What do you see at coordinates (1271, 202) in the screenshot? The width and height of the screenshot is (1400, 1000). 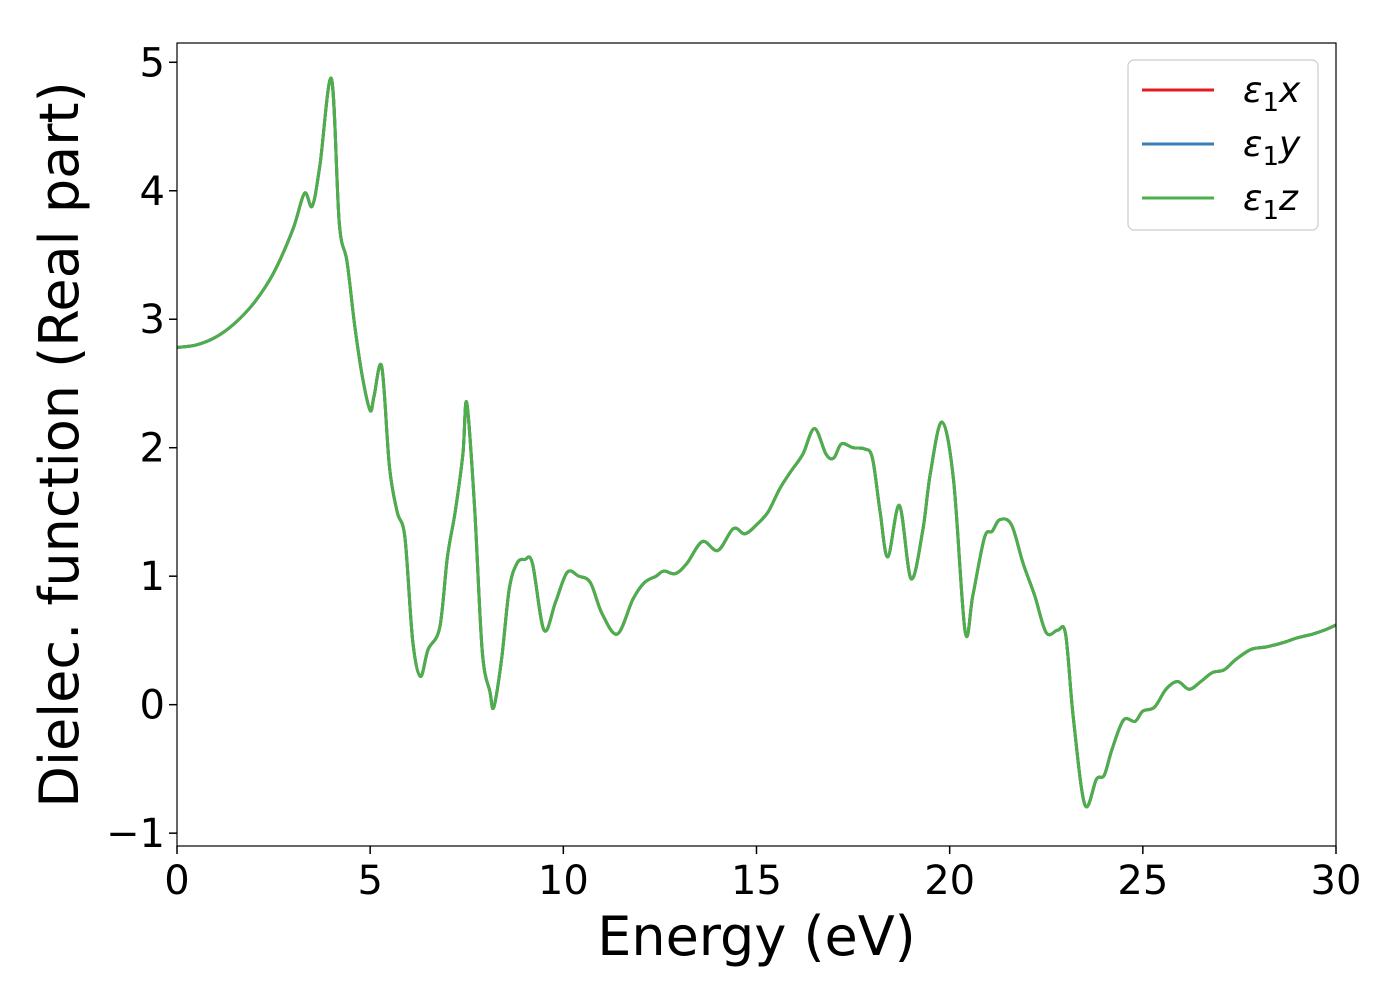 I see `legend-label-z: ε1z` at bounding box center [1271, 202].